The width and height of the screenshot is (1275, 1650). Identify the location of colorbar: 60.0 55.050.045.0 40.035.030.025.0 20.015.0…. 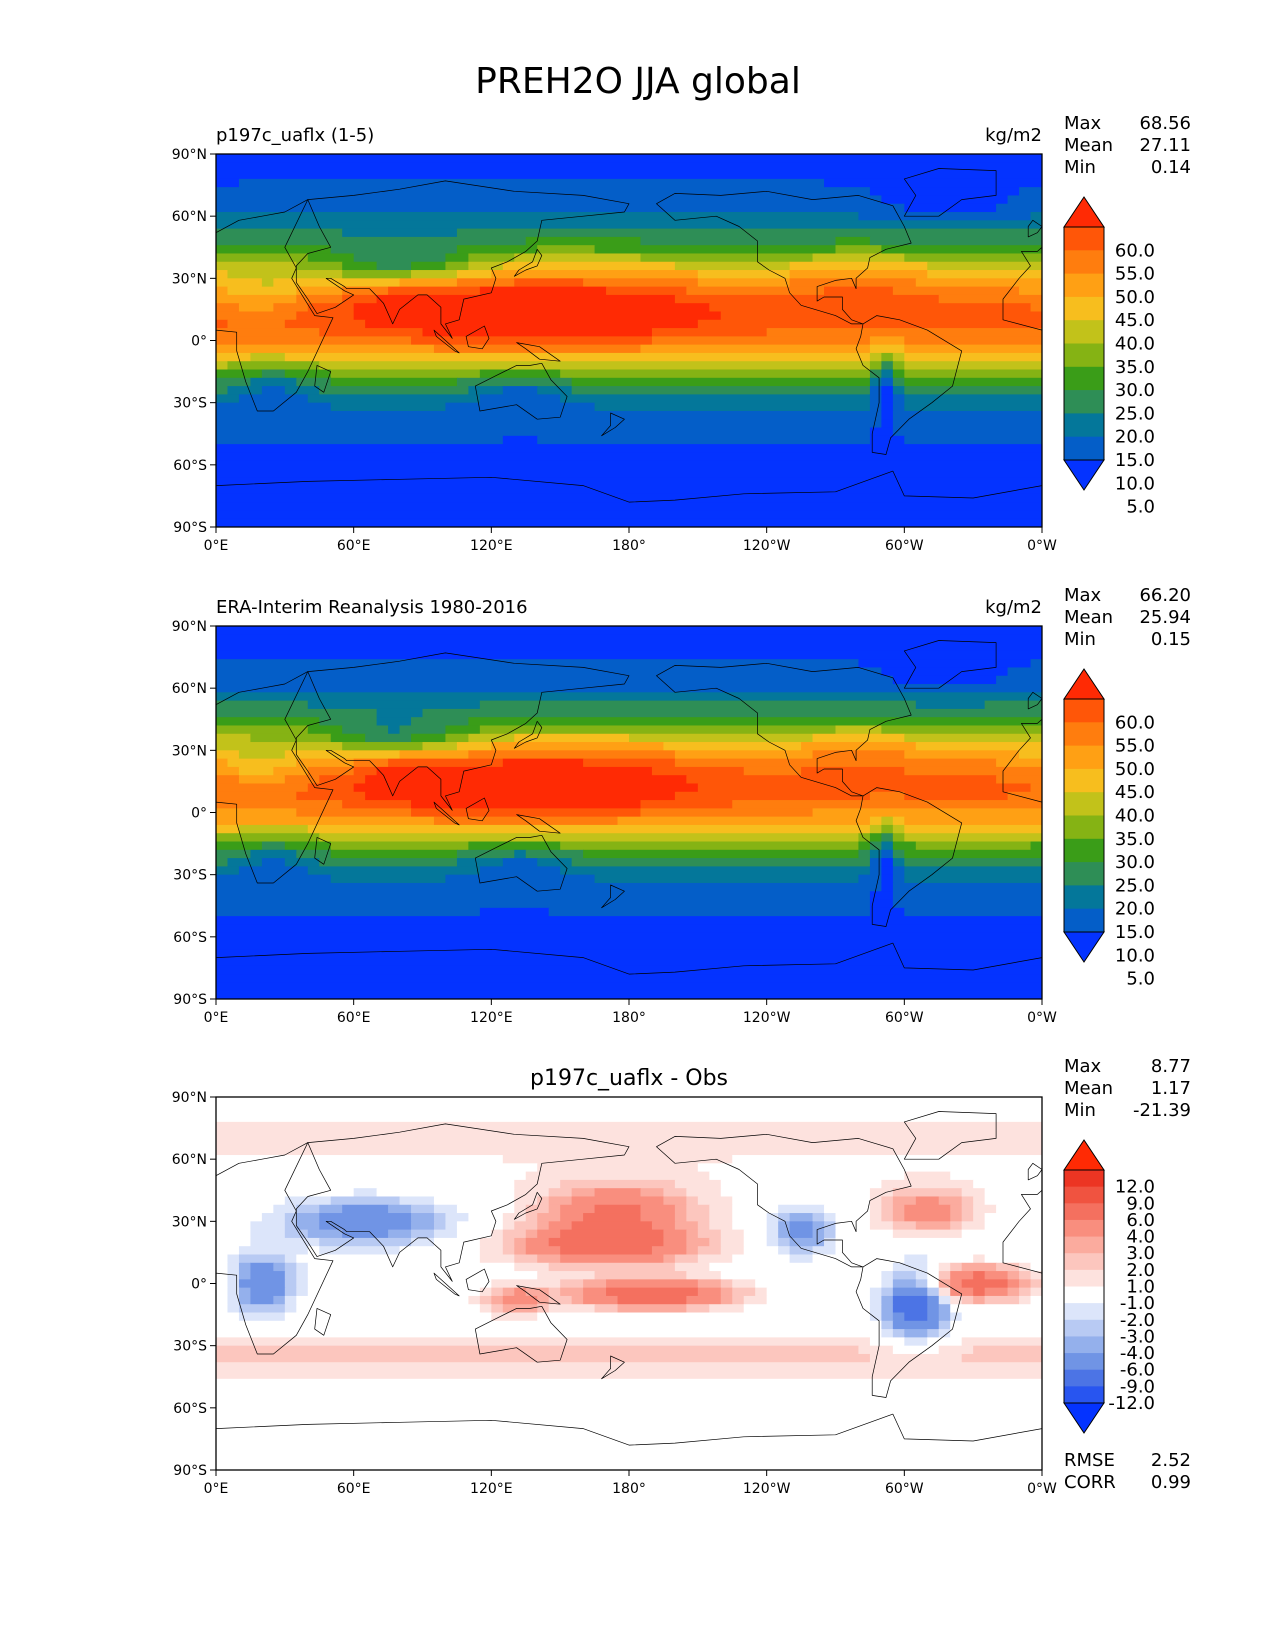
(1109, 829).